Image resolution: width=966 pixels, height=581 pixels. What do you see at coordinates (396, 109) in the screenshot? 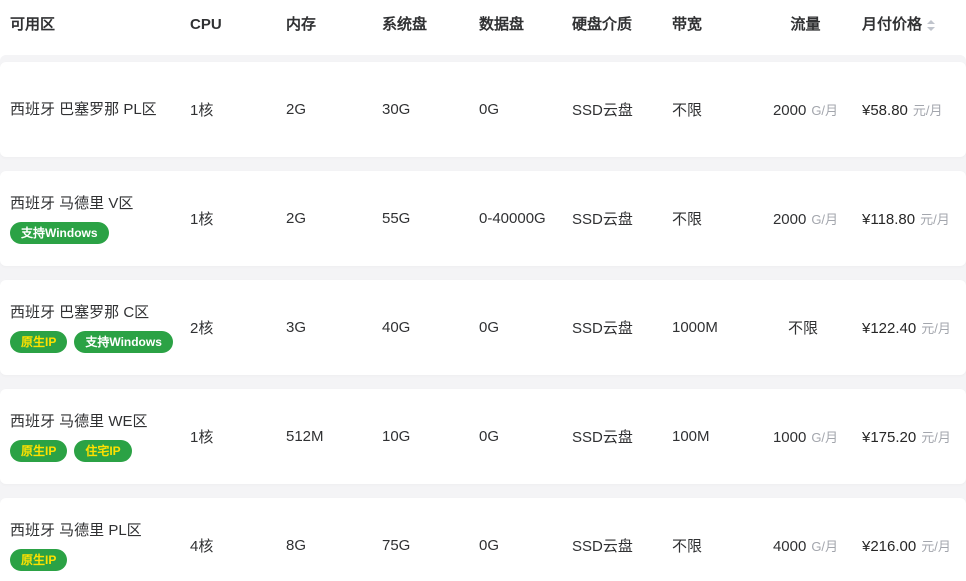
I see `system-disk-cell: 30G` at bounding box center [396, 109].